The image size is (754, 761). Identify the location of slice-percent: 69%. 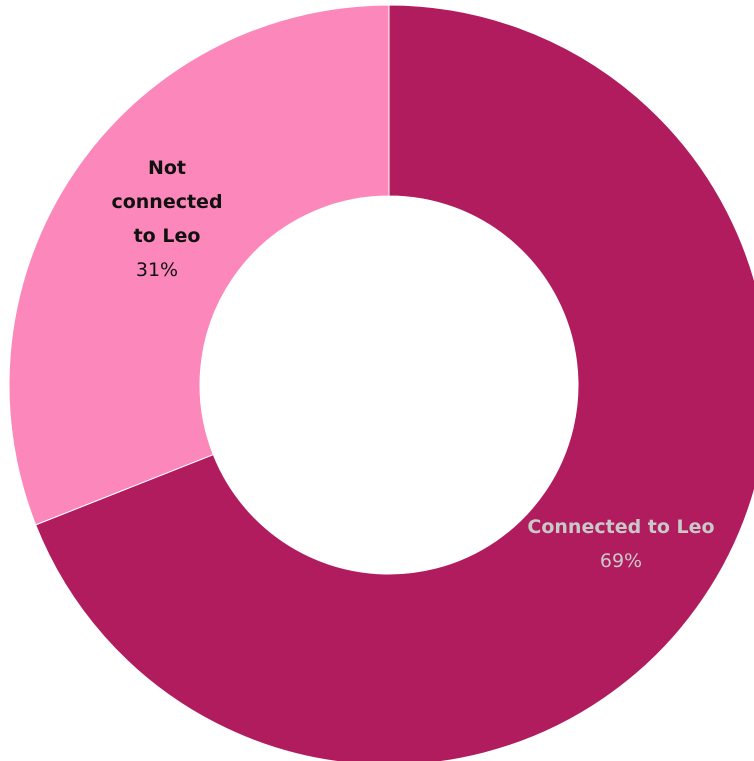
(621, 561).